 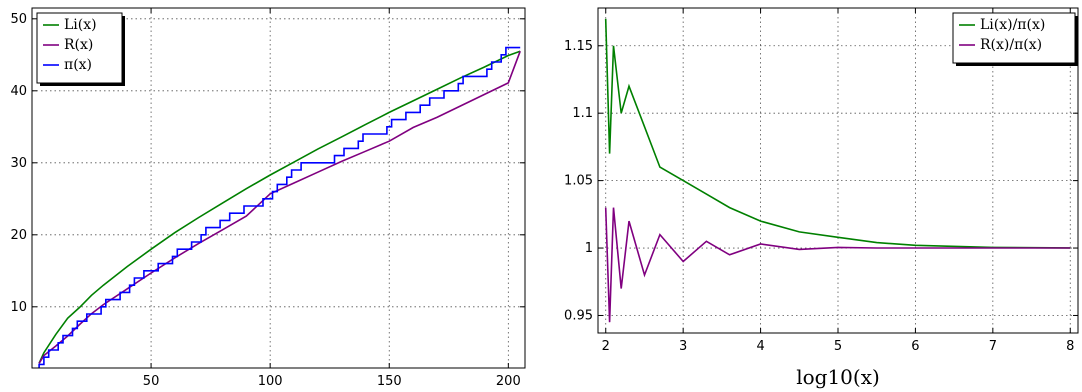 What do you see at coordinates (18, 19) in the screenshot?
I see `y-tick-label: 50` at bounding box center [18, 19].